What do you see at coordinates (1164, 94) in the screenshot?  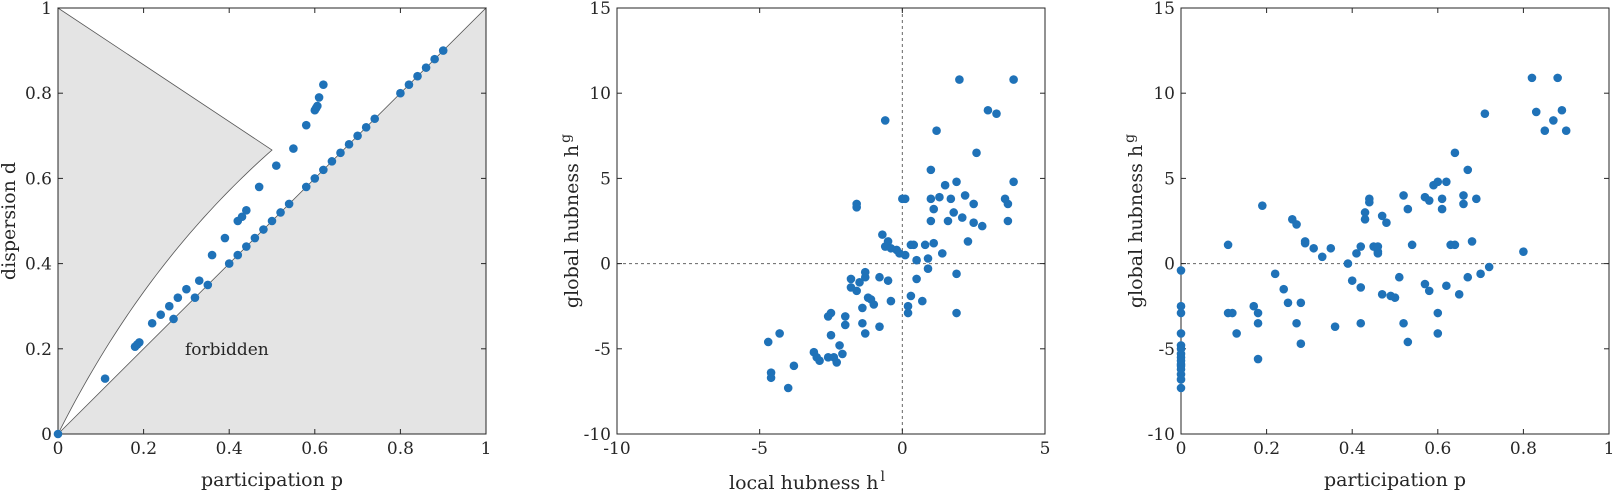 I see `y-tick-label: 10` at bounding box center [1164, 94].